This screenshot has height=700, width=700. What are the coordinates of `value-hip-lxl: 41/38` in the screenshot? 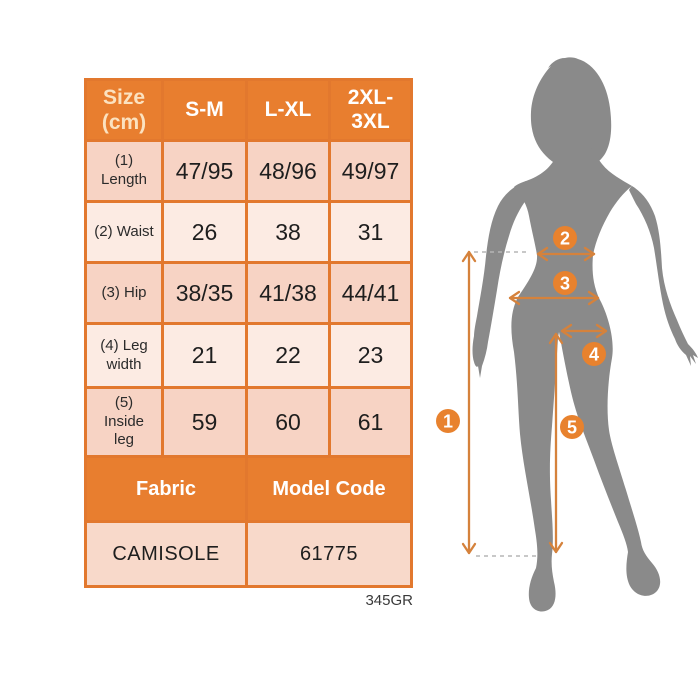 It's located at (288, 293).